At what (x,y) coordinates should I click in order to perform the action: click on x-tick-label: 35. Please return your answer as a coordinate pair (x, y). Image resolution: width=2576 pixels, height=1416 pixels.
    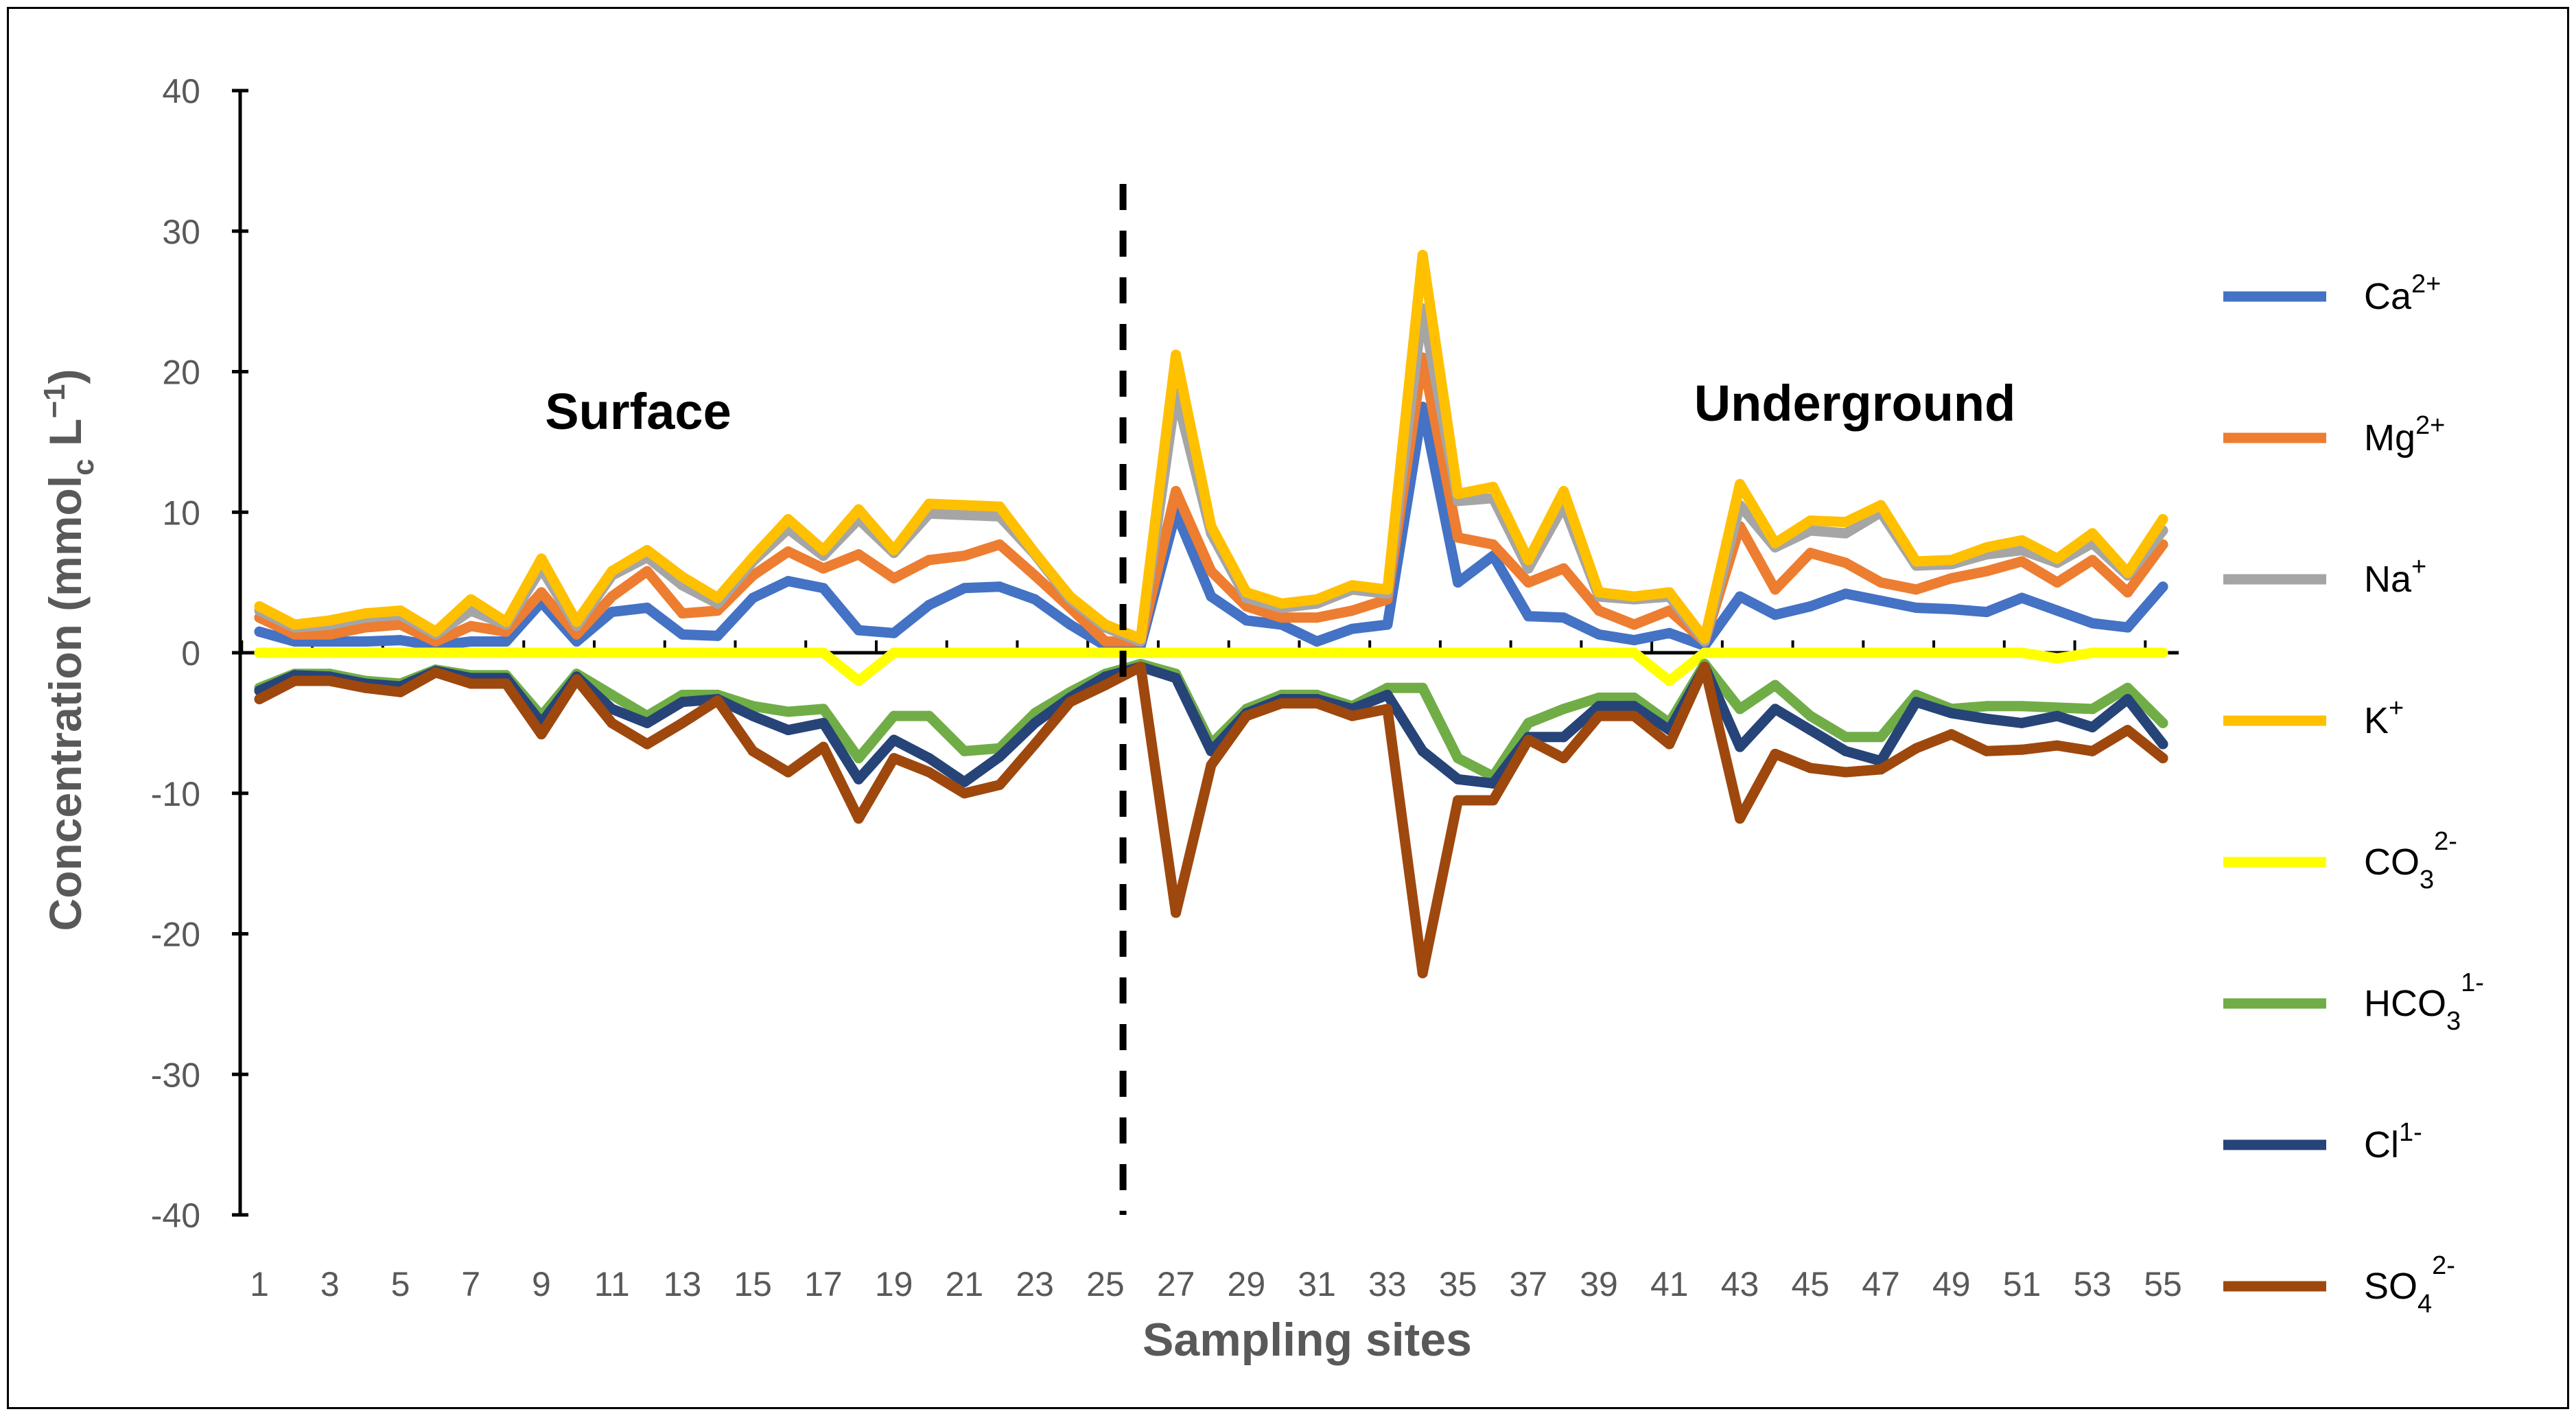
    Looking at the image, I should click on (1458, 1284).